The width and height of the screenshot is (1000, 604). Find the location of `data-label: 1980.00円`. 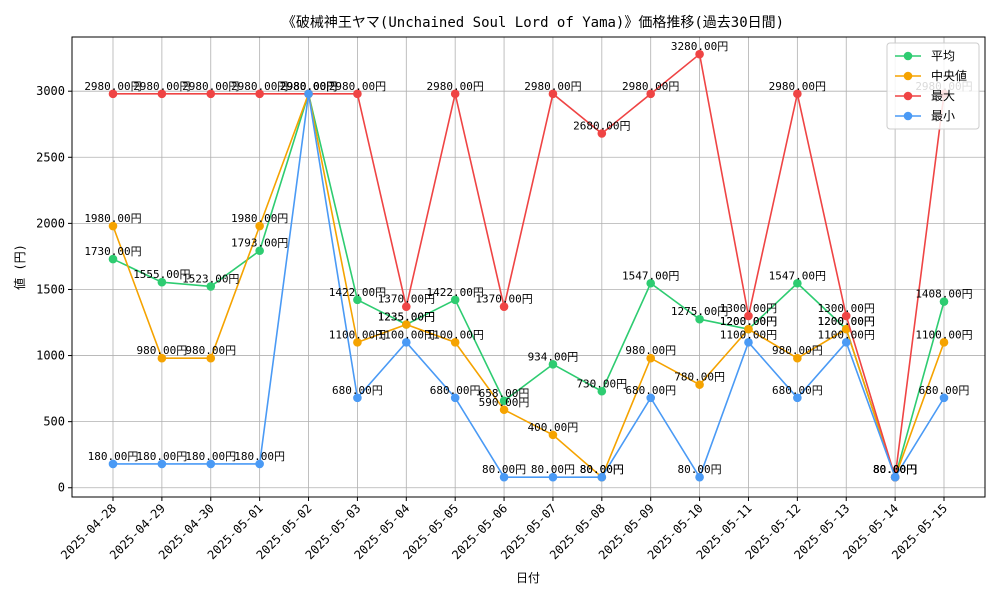

data-label: 1980.00円 is located at coordinates (112, 218).